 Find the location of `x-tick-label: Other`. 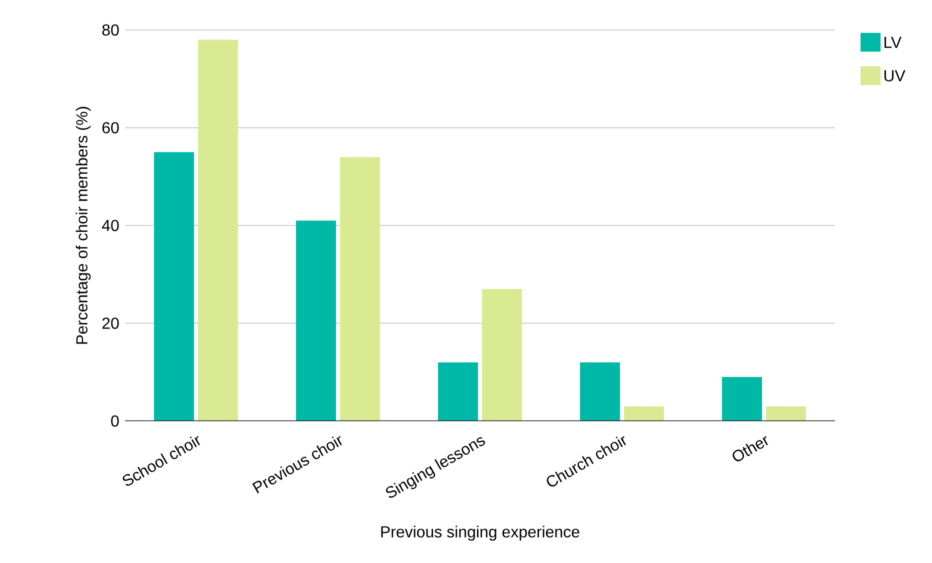

x-tick-label: Other is located at coordinates (750, 449).